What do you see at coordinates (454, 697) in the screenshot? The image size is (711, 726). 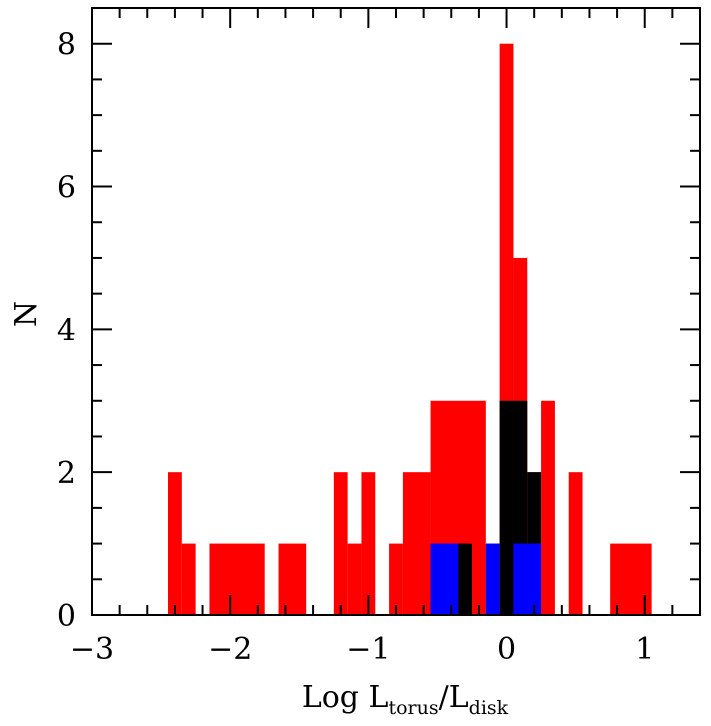 I see `x-axis-title-mid: /L` at bounding box center [454, 697].